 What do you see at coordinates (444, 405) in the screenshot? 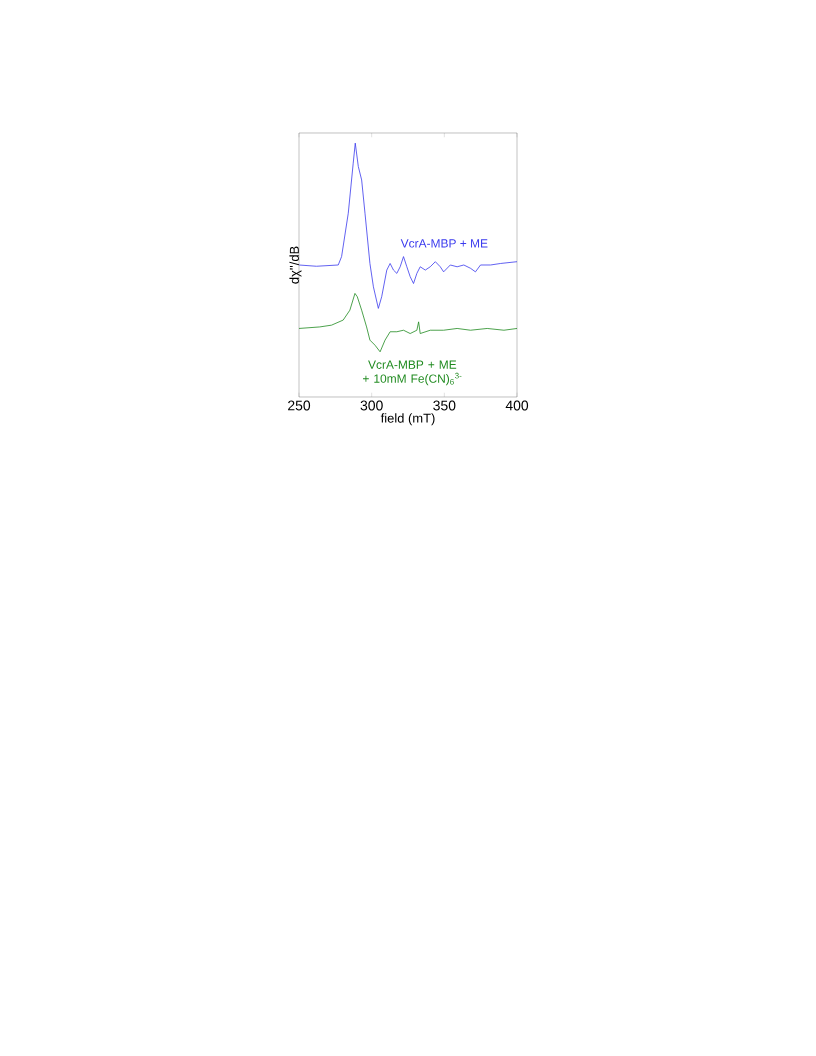
I see `x-tick-label: 350` at bounding box center [444, 405].